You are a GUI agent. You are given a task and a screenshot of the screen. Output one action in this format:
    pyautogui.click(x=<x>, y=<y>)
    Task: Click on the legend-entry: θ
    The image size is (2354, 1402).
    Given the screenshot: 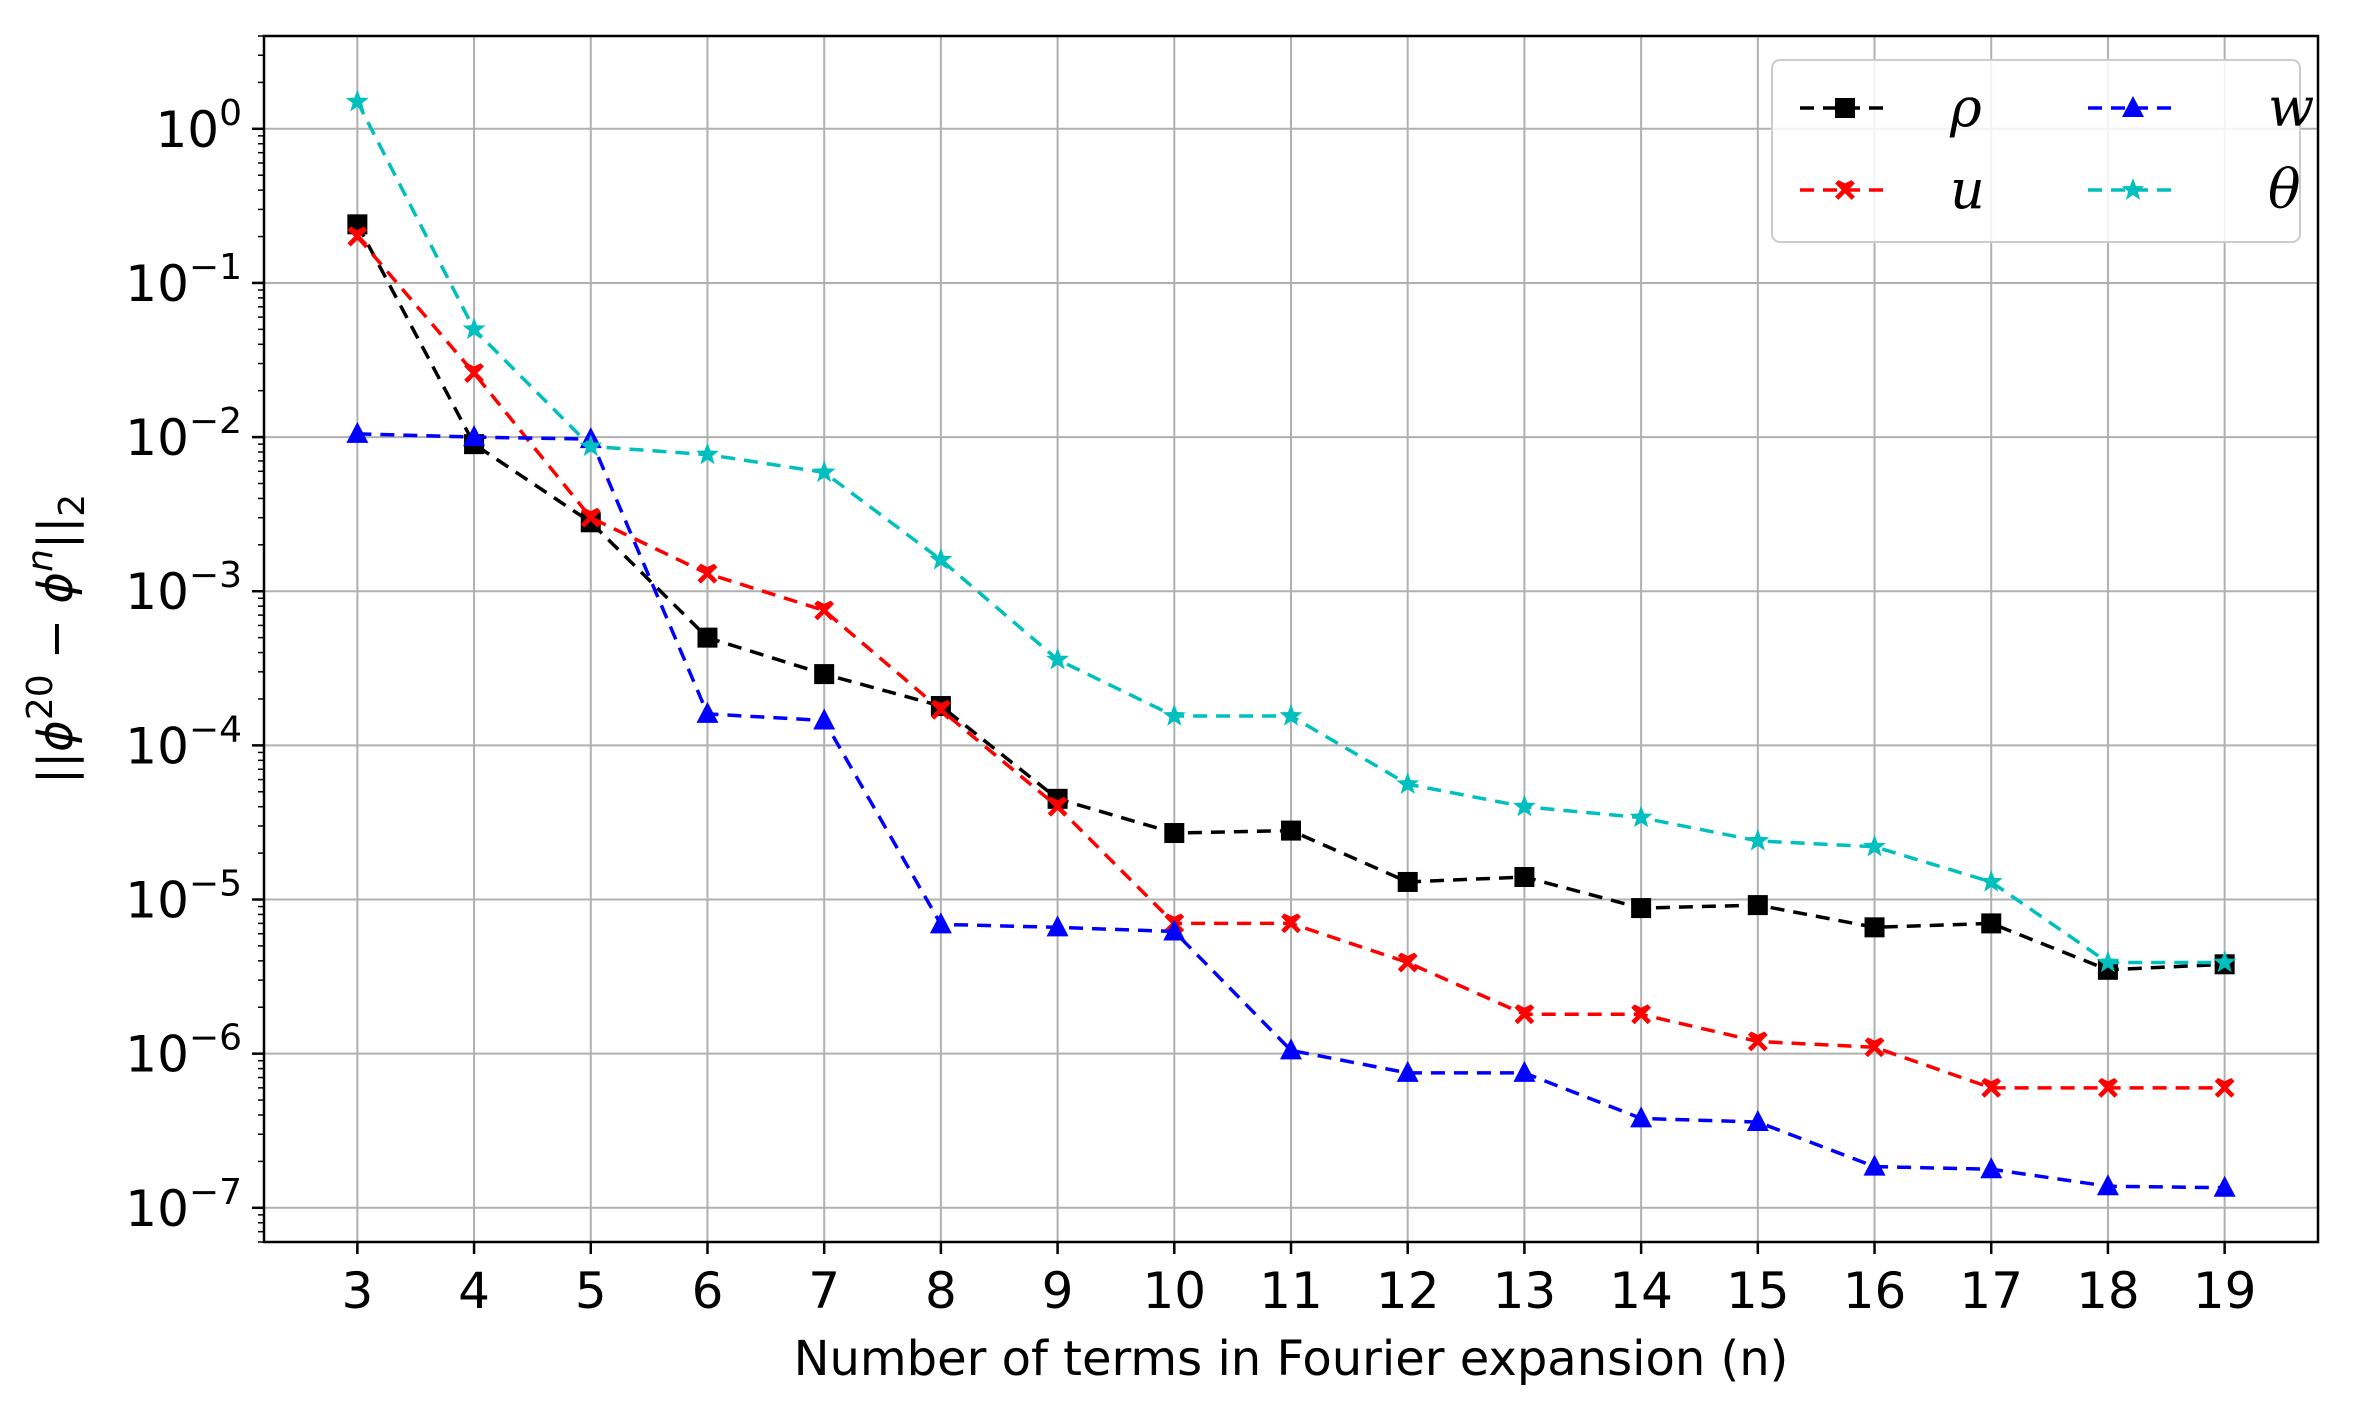 What is the action you would take?
    pyautogui.click(x=2194, y=189)
    